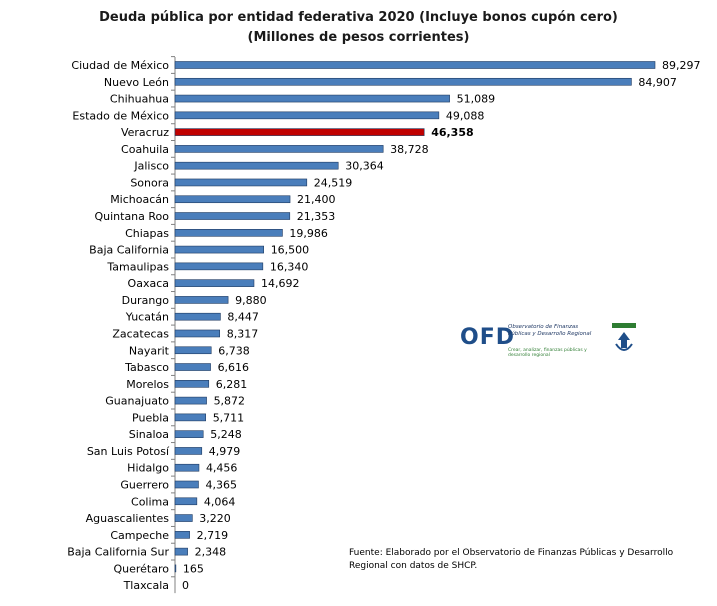  I want to click on category-label: San Luis Potosí, so click(128, 451).